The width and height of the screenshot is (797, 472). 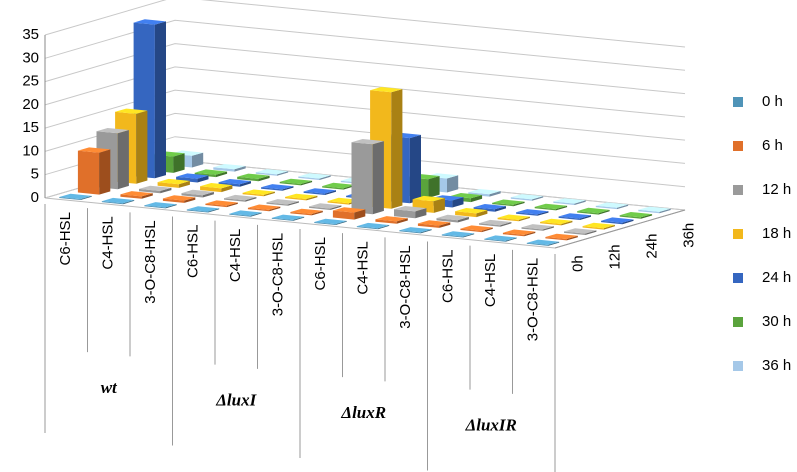 What do you see at coordinates (30, 34) in the screenshot?
I see `y-tick-label: 35` at bounding box center [30, 34].